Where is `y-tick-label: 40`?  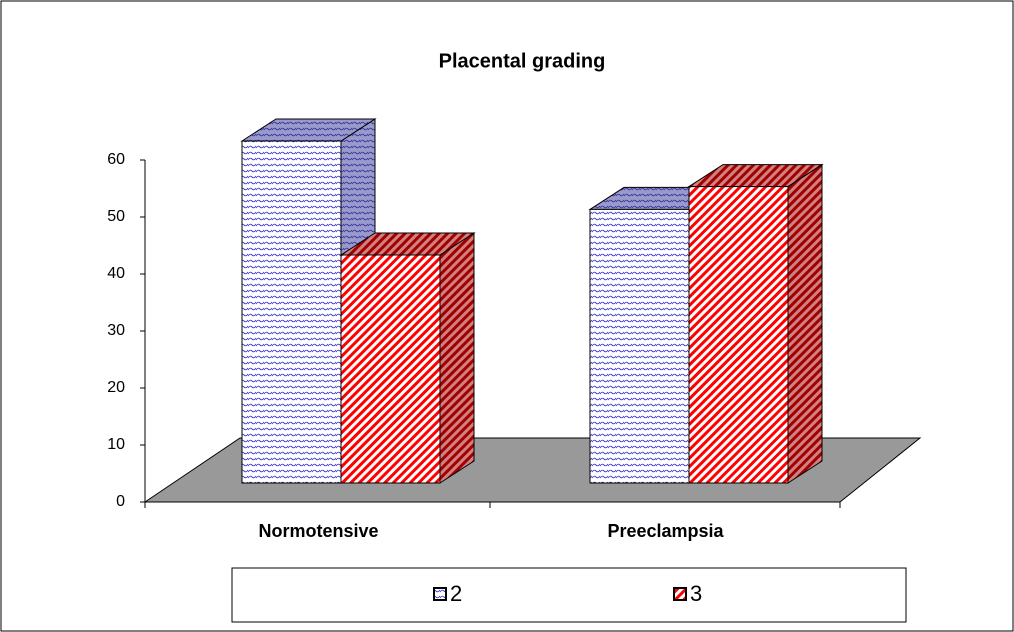
y-tick-label: 40 is located at coordinates (116, 273).